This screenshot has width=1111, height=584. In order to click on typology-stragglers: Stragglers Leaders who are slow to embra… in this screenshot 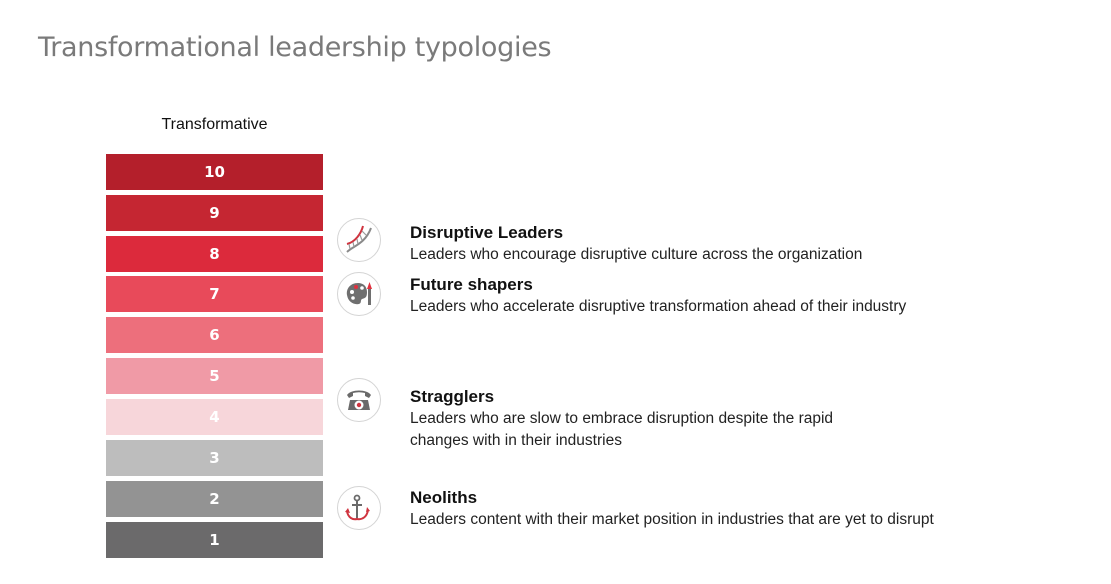, I will do `click(647, 419)`.